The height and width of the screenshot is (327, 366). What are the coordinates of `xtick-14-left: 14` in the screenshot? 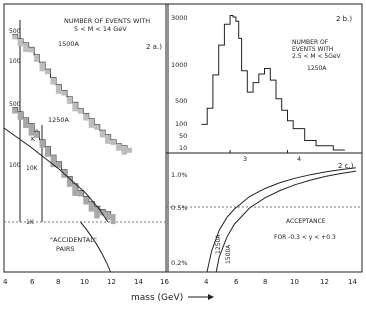 It's located at (138, 282).